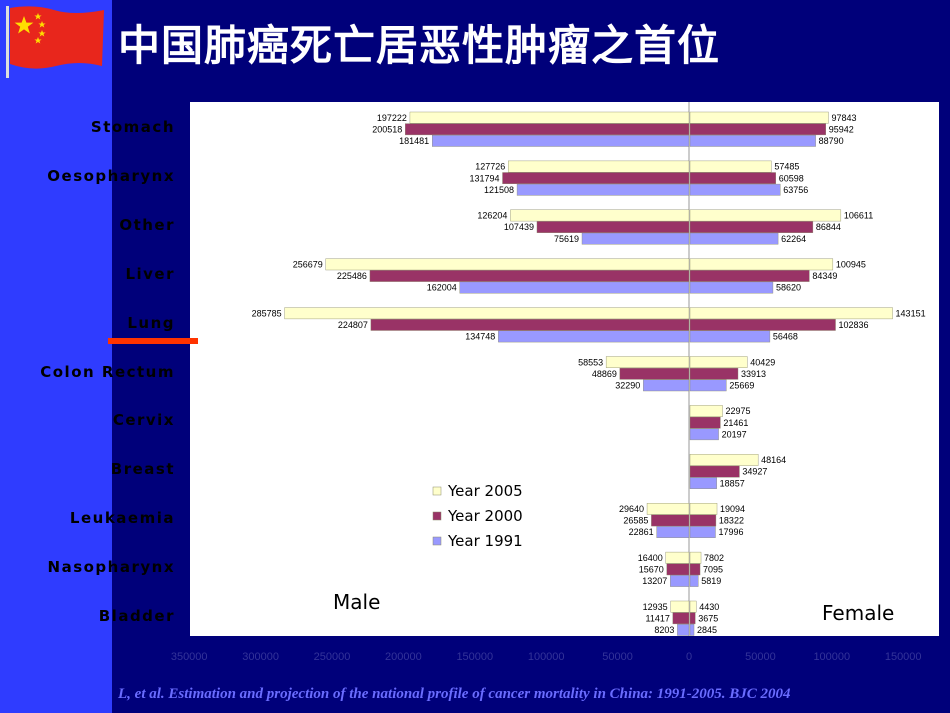 Image resolution: width=950 pixels, height=713 pixels. What do you see at coordinates (392, 118) in the screenshot?
I see `male-value-label: 197222` at bounding box center [392, 118].